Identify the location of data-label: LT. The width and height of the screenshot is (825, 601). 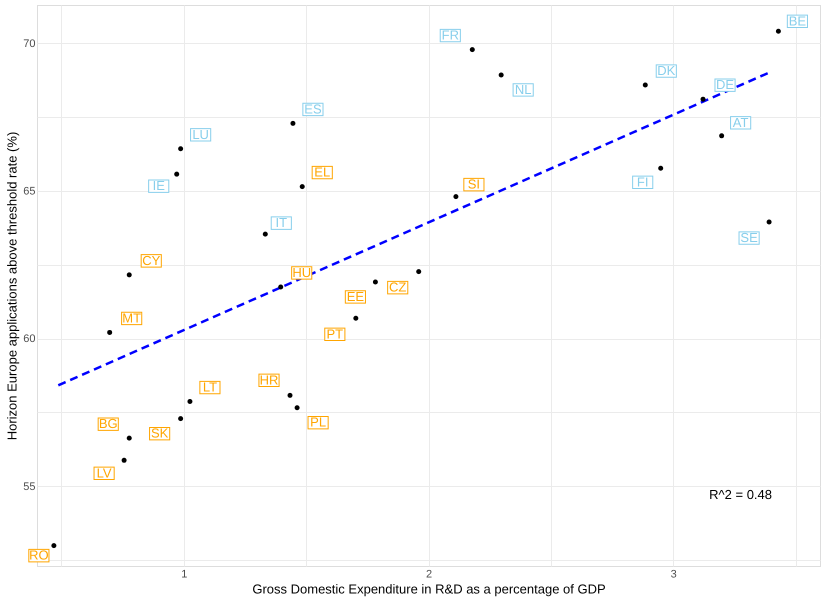
(210, 387).